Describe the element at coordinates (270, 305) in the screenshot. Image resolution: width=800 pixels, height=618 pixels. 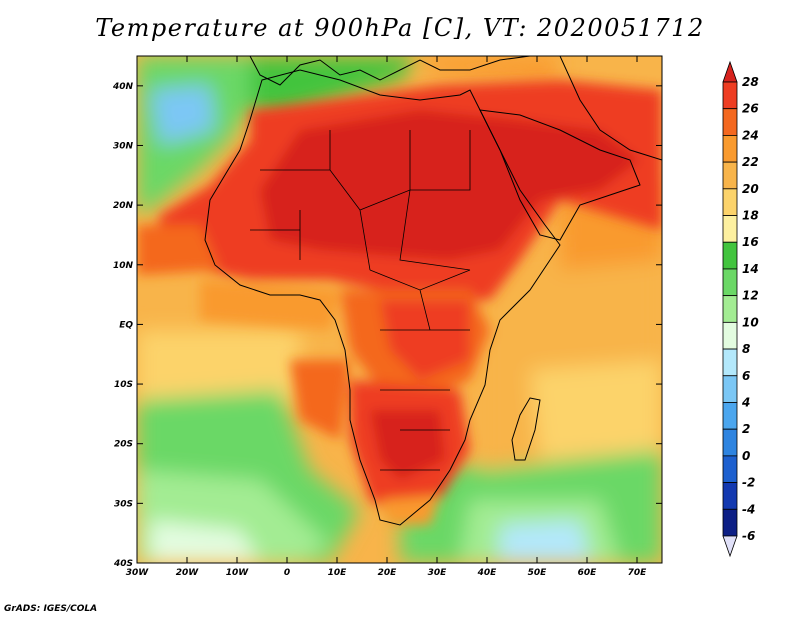
I see `field-gulf-guinea` at that location.